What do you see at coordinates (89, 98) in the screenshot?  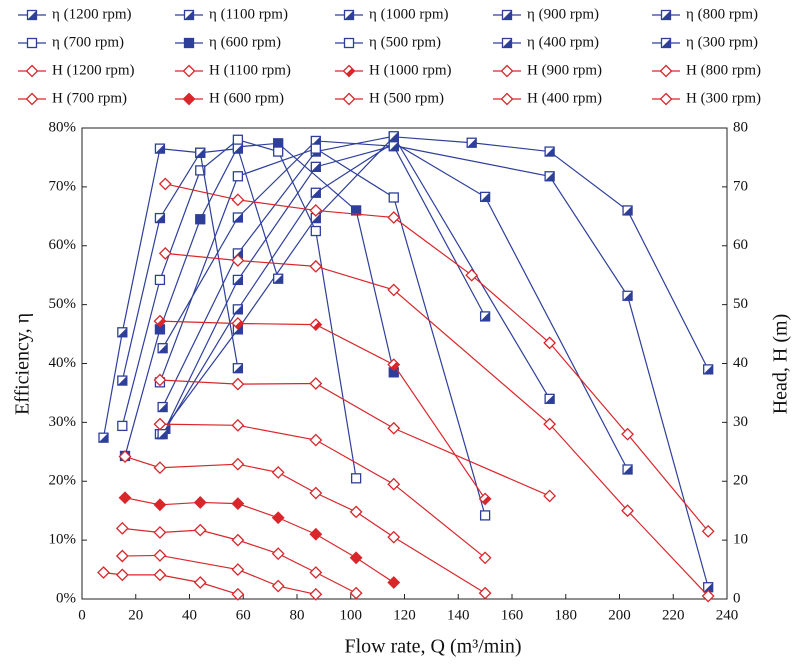 I see `legend-label: H (700 rpm)` at bounding box center [89, 98].